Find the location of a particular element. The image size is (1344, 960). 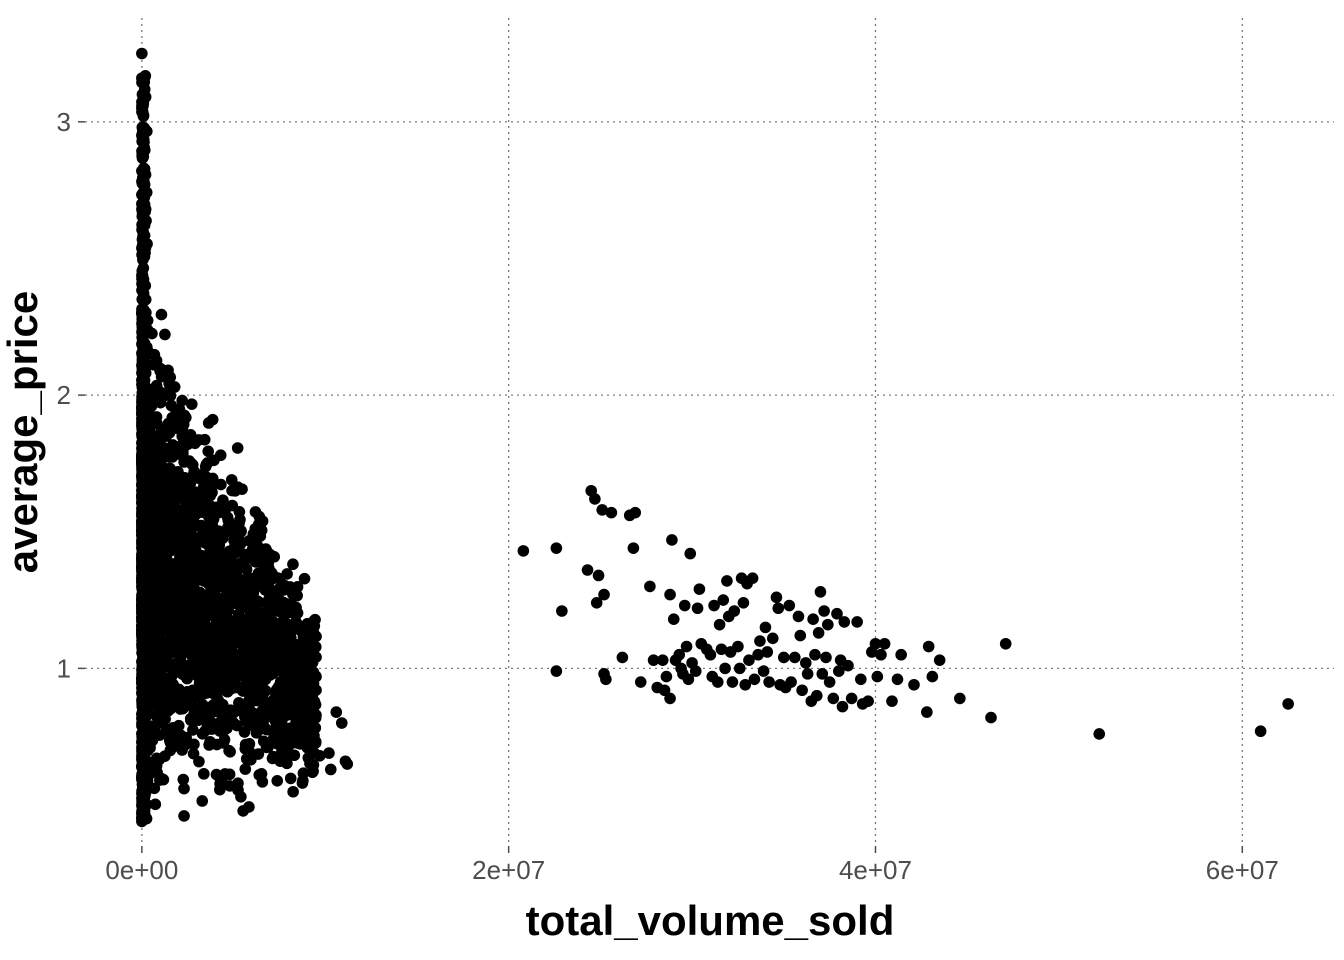

y-tick-label: 3 is located at coordinates (64, 122).